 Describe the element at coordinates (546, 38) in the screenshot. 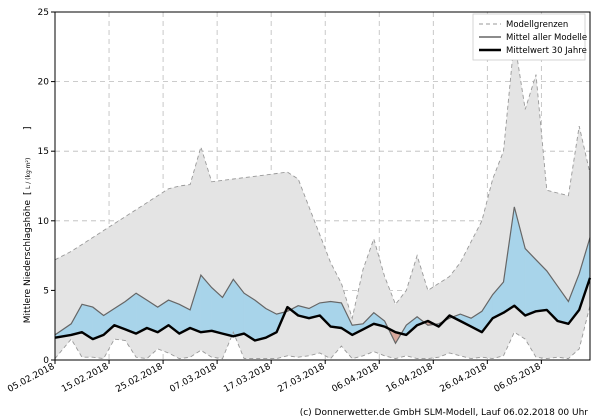

I see `legend-label: Mittel aller Modelle` at that location.